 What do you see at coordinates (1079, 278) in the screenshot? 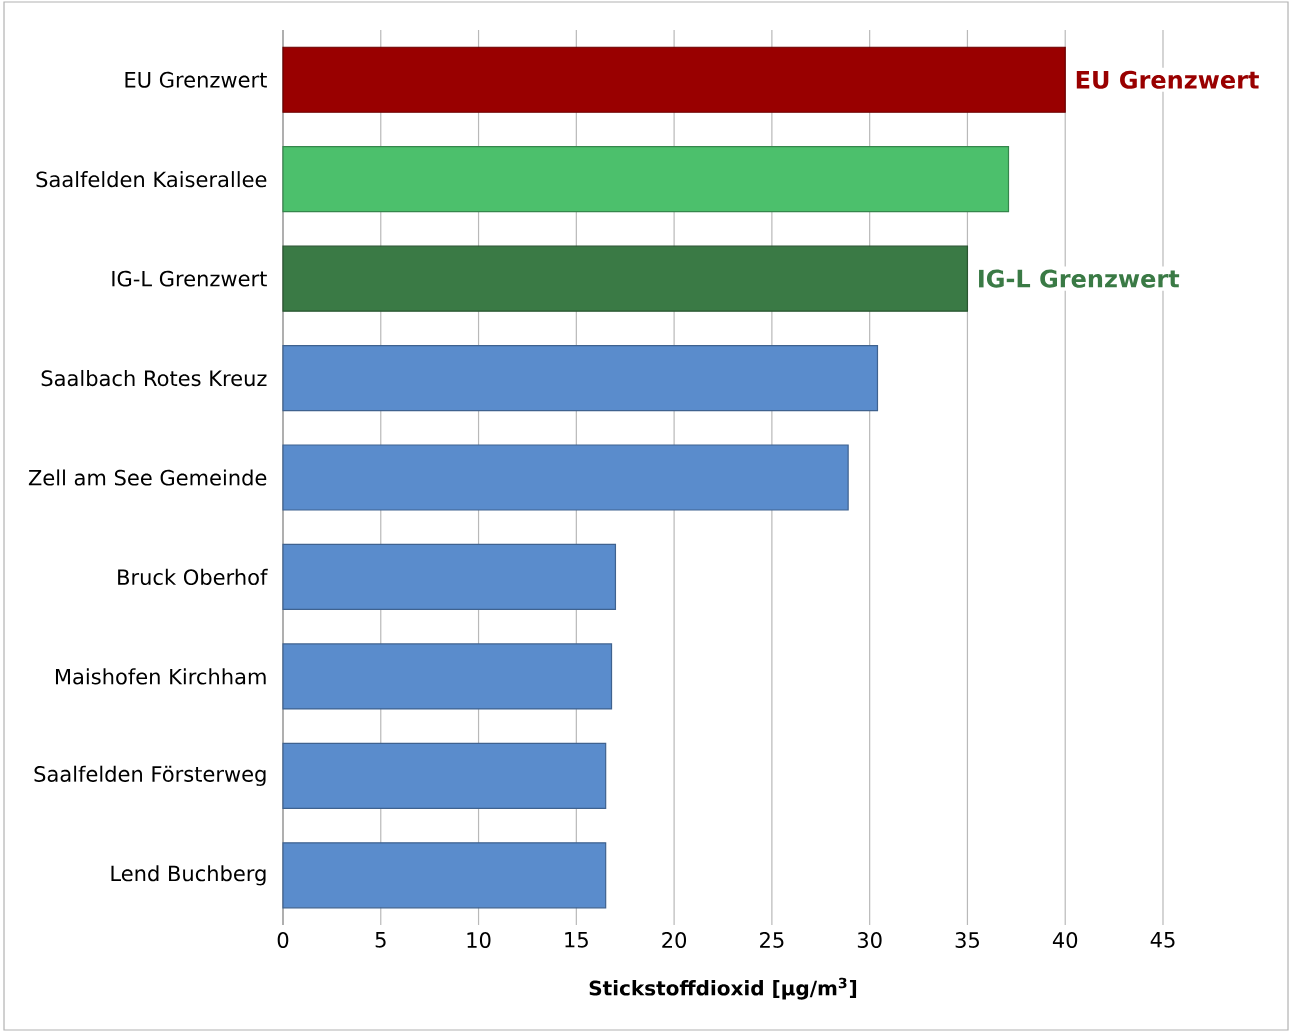
I see `annotation: IG-L Grenzwert` at bounding box center [1079, 278].